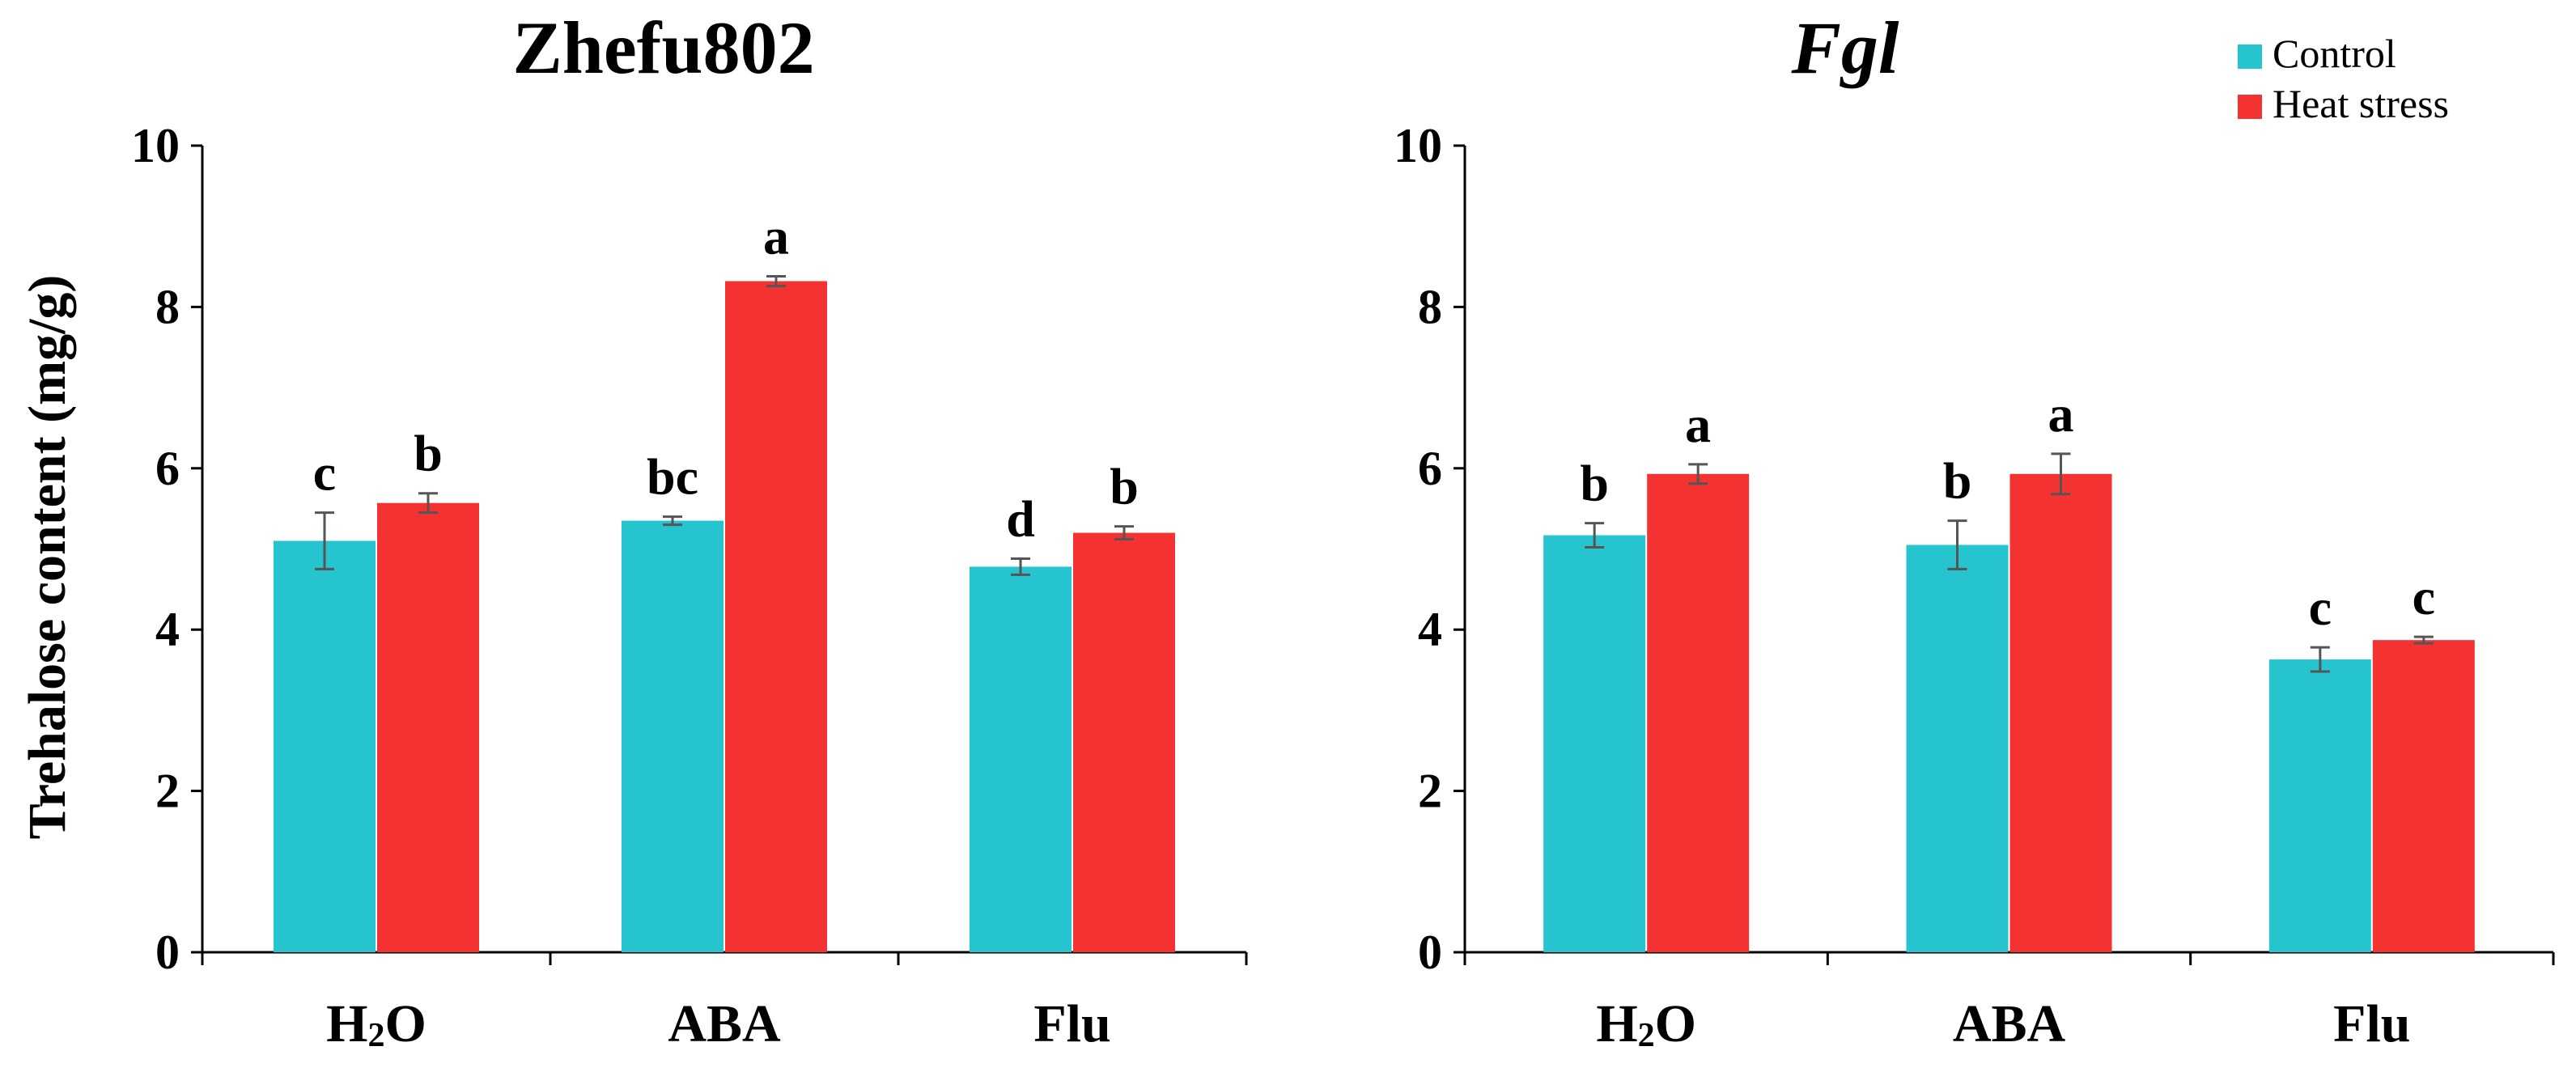 This screenshot has width=2576, height=1072. I want to click on legend-label: Heat stress, so click(2361, 103).